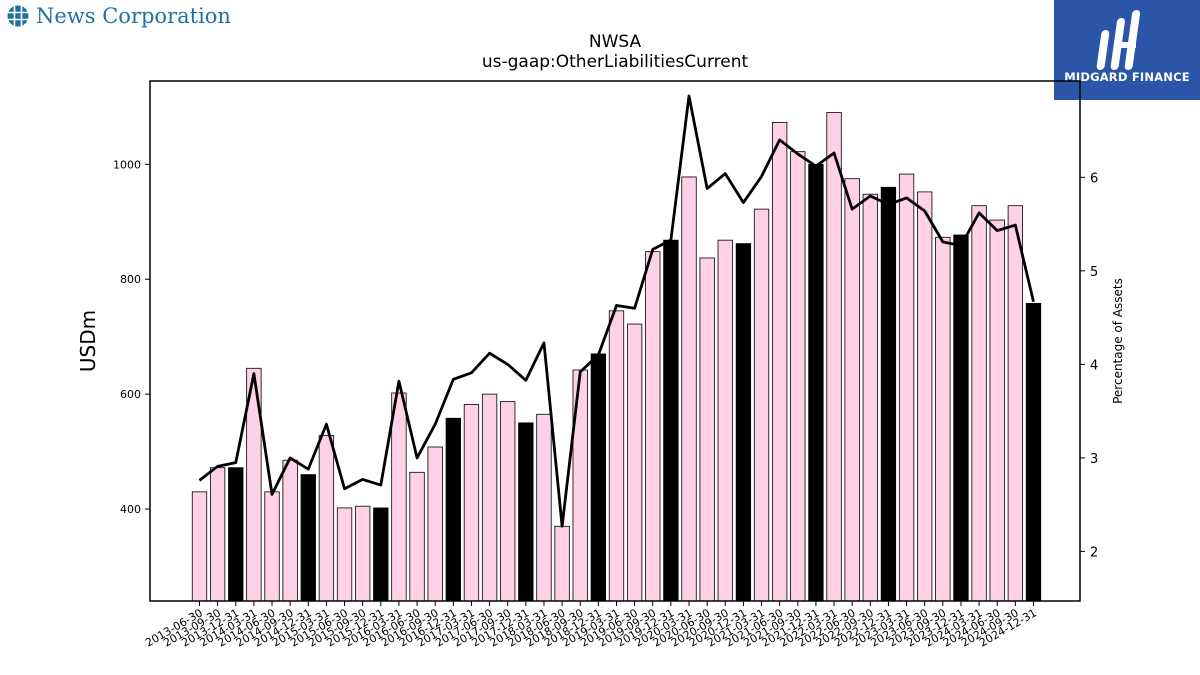  I want to click on brand-header: News Corporation, so click(118, 16).